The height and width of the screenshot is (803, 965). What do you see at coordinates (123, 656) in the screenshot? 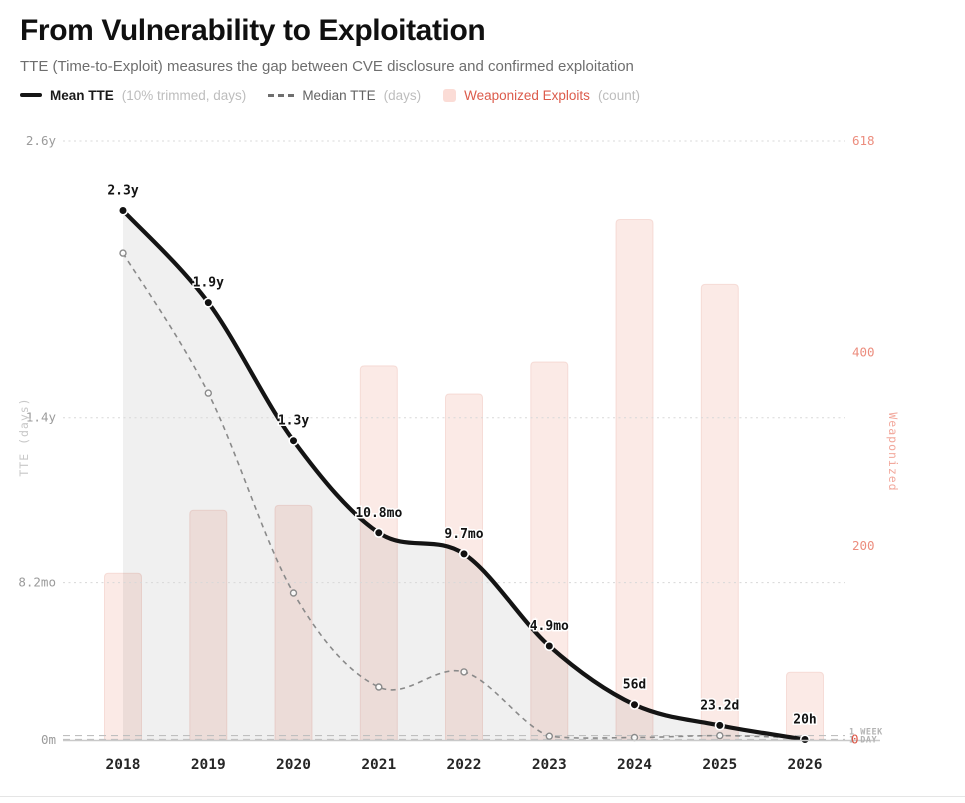
I see `bar-2018` at bounding box center [123, 656].